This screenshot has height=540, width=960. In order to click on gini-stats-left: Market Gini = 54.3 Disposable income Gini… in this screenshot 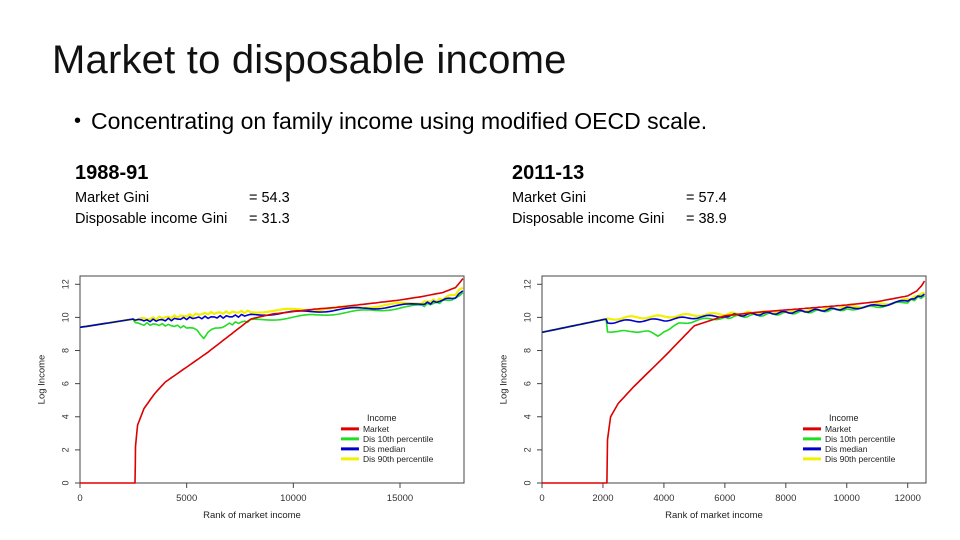, I will do `click(182, 209)`.